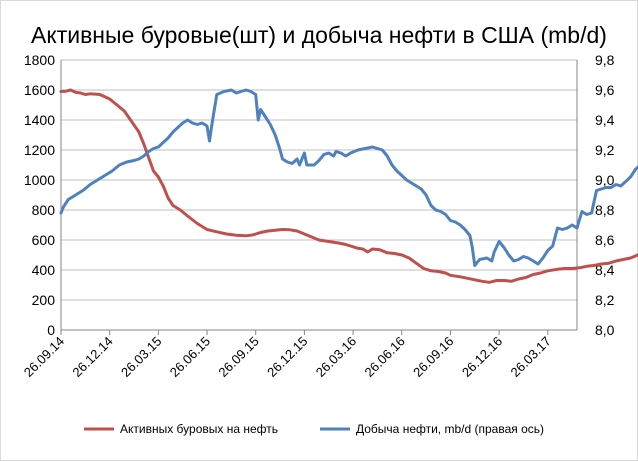 This screenshot has width=638, height=461. I want to click on x-tick-label: 26.12.14, so click(92, 357).